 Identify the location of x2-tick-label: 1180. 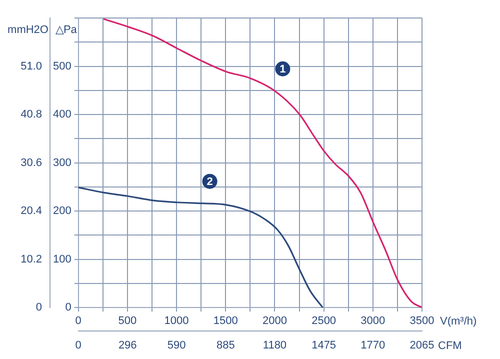
(274, 345).